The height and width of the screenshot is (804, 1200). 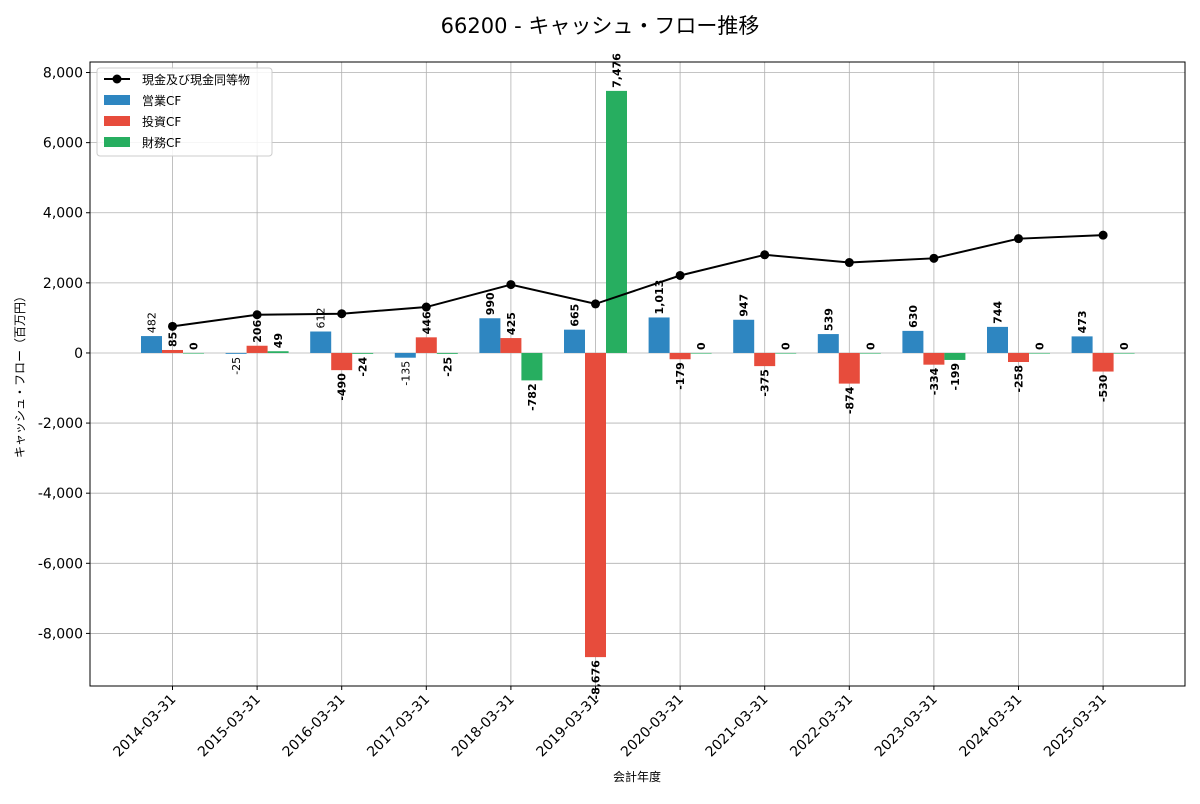 What do you see at coordinates (532, 397) in the screenshot?
I see `bar-label-2-4: -782` at bounding box center [532, 397].